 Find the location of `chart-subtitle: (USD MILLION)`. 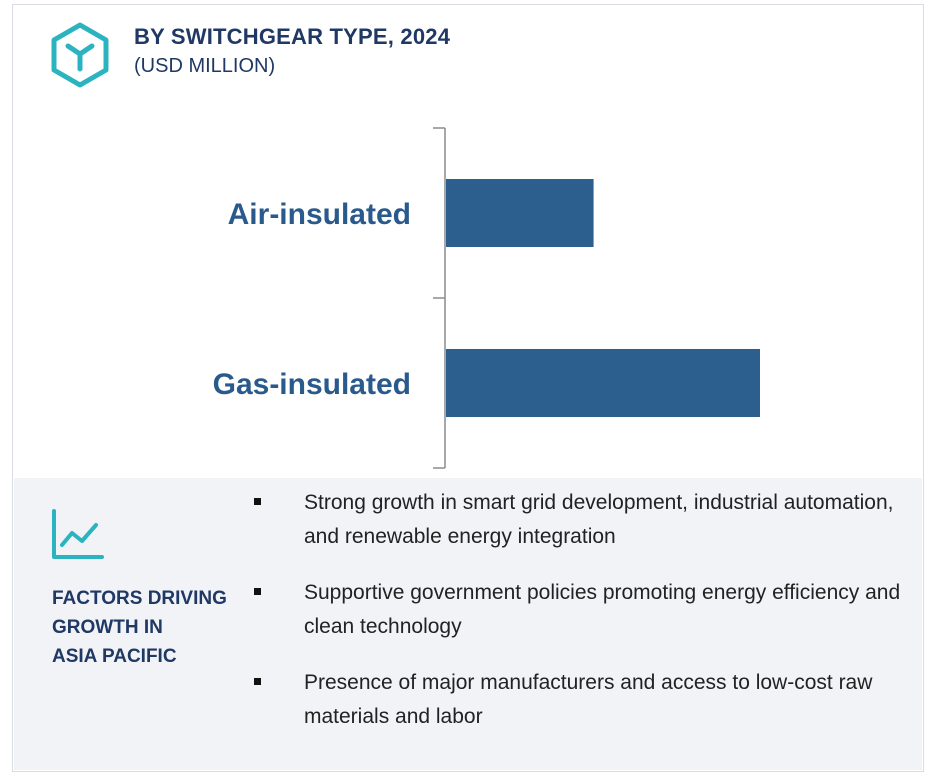

chart-subtitle: (USD MILLION) is located at coordinates (205, 66).